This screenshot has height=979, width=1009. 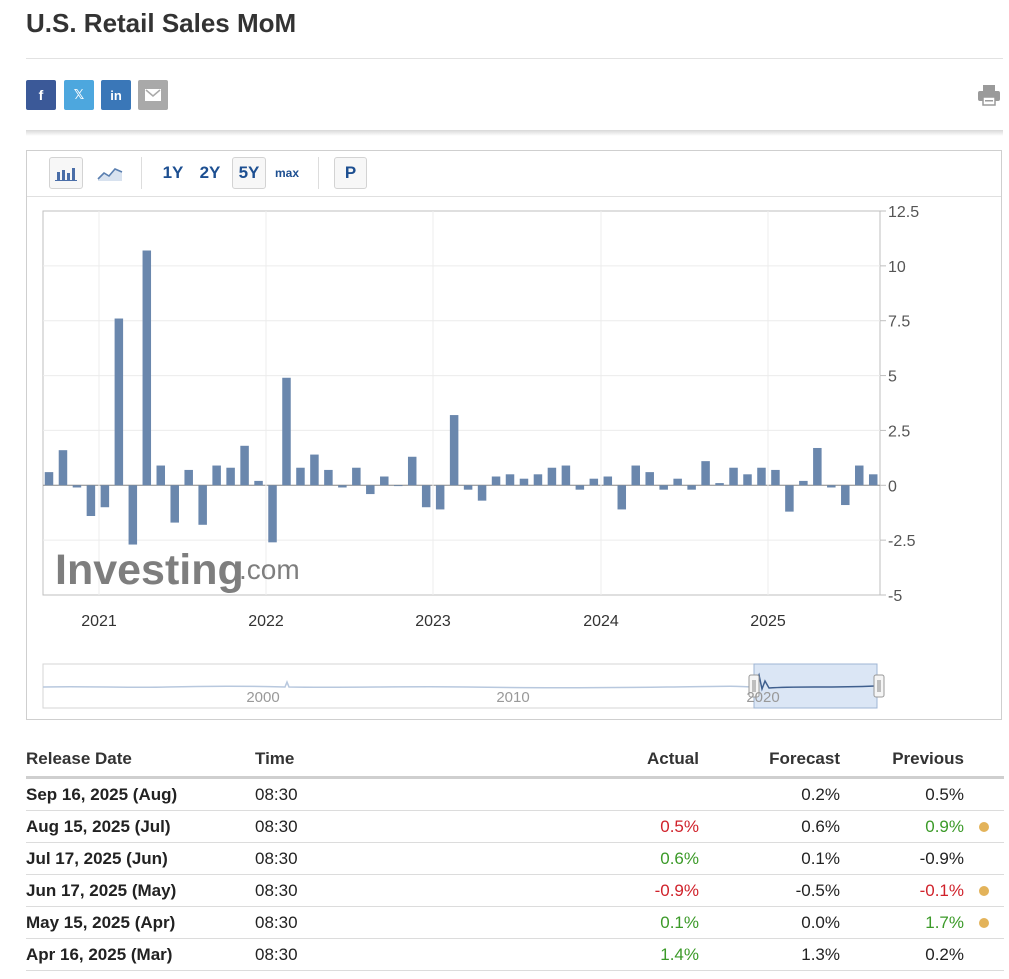 I want to click on range-5y-button: 5Y, so click(x=249, y=173).